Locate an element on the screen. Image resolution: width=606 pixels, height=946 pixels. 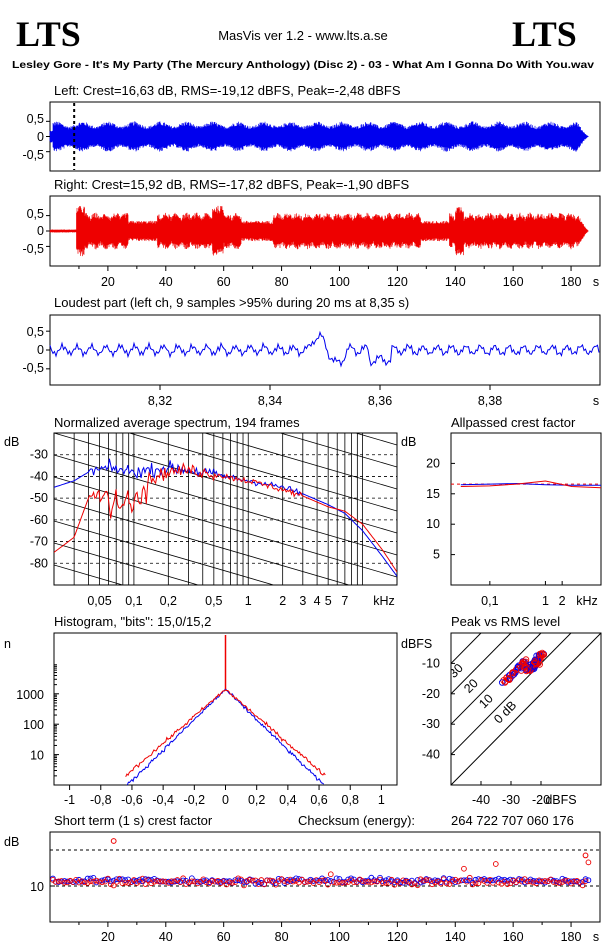
histogram-xtick-label: 1 is located at coordinates (381, 800).